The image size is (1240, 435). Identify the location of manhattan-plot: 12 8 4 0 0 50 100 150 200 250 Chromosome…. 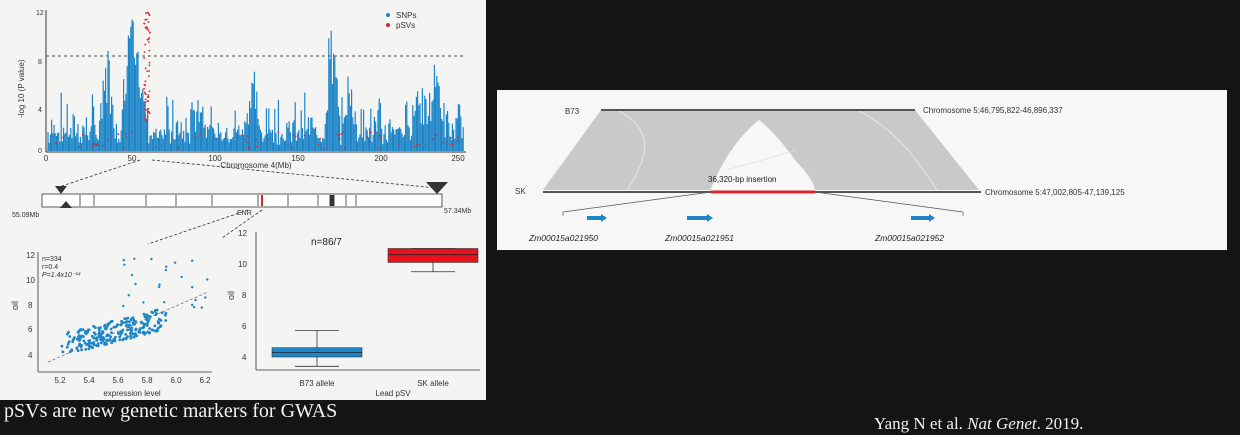
(241, 90).